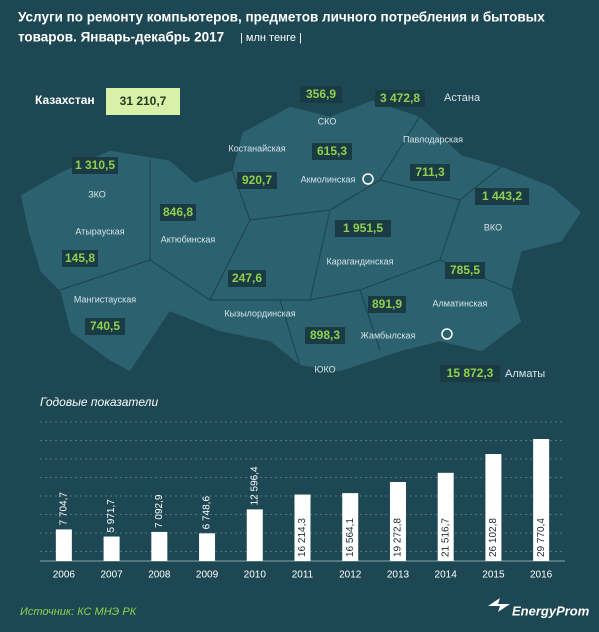 This screenshot has width=599, height=632. What do you see at coordinates (359, 261) in the screenshot?
I see `region-name: Карагандинская` at bounding box center [359, 261].